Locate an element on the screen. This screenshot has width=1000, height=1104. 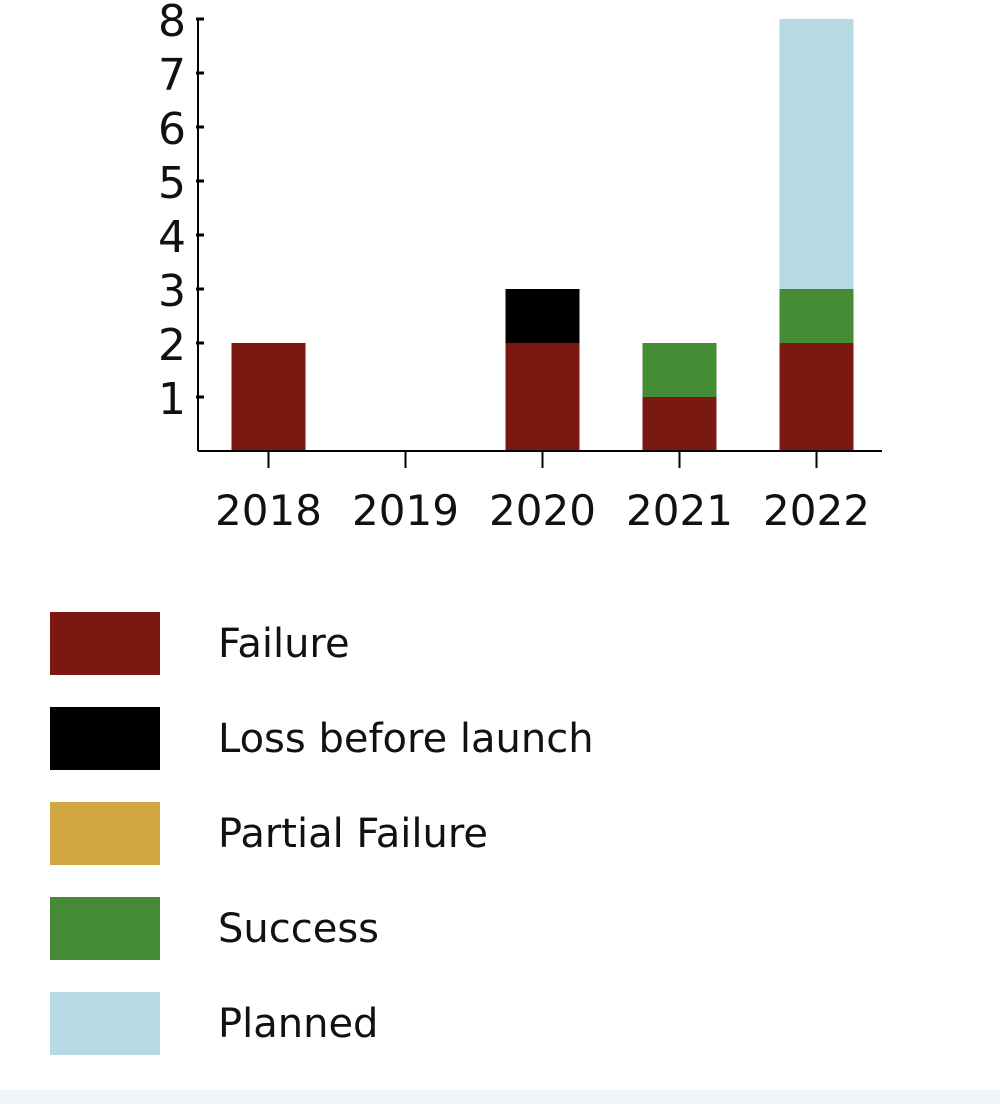
x-axis: 2018 2019 2020 2021 2022 is located at coordinates (540, 492).